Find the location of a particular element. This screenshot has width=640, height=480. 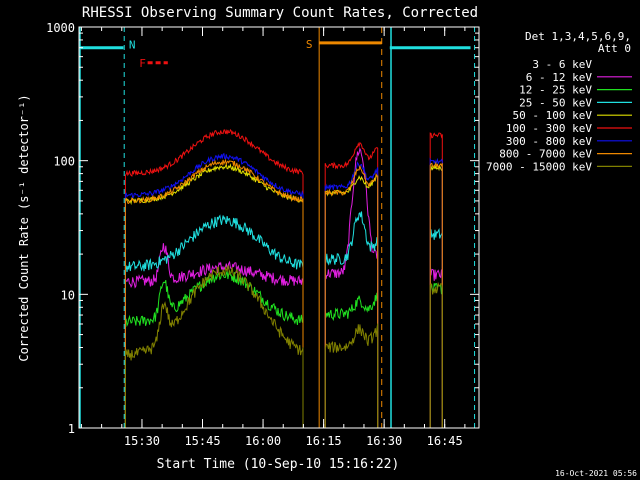

legend-label: 100 - 300 keV is located at coordinates (549, 128).